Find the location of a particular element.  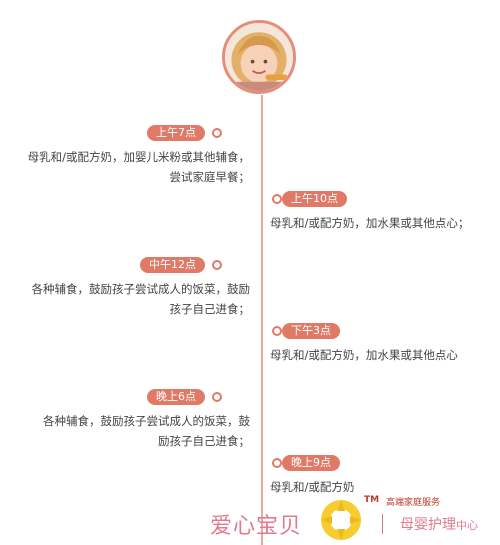

avatar is located at coordinates (259, 57).